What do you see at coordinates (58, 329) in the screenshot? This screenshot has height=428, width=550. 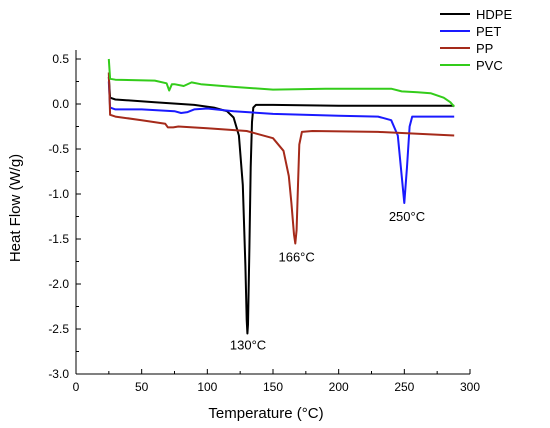 I see `y-tick-label: -2.5` at bounding box center [58, 329].